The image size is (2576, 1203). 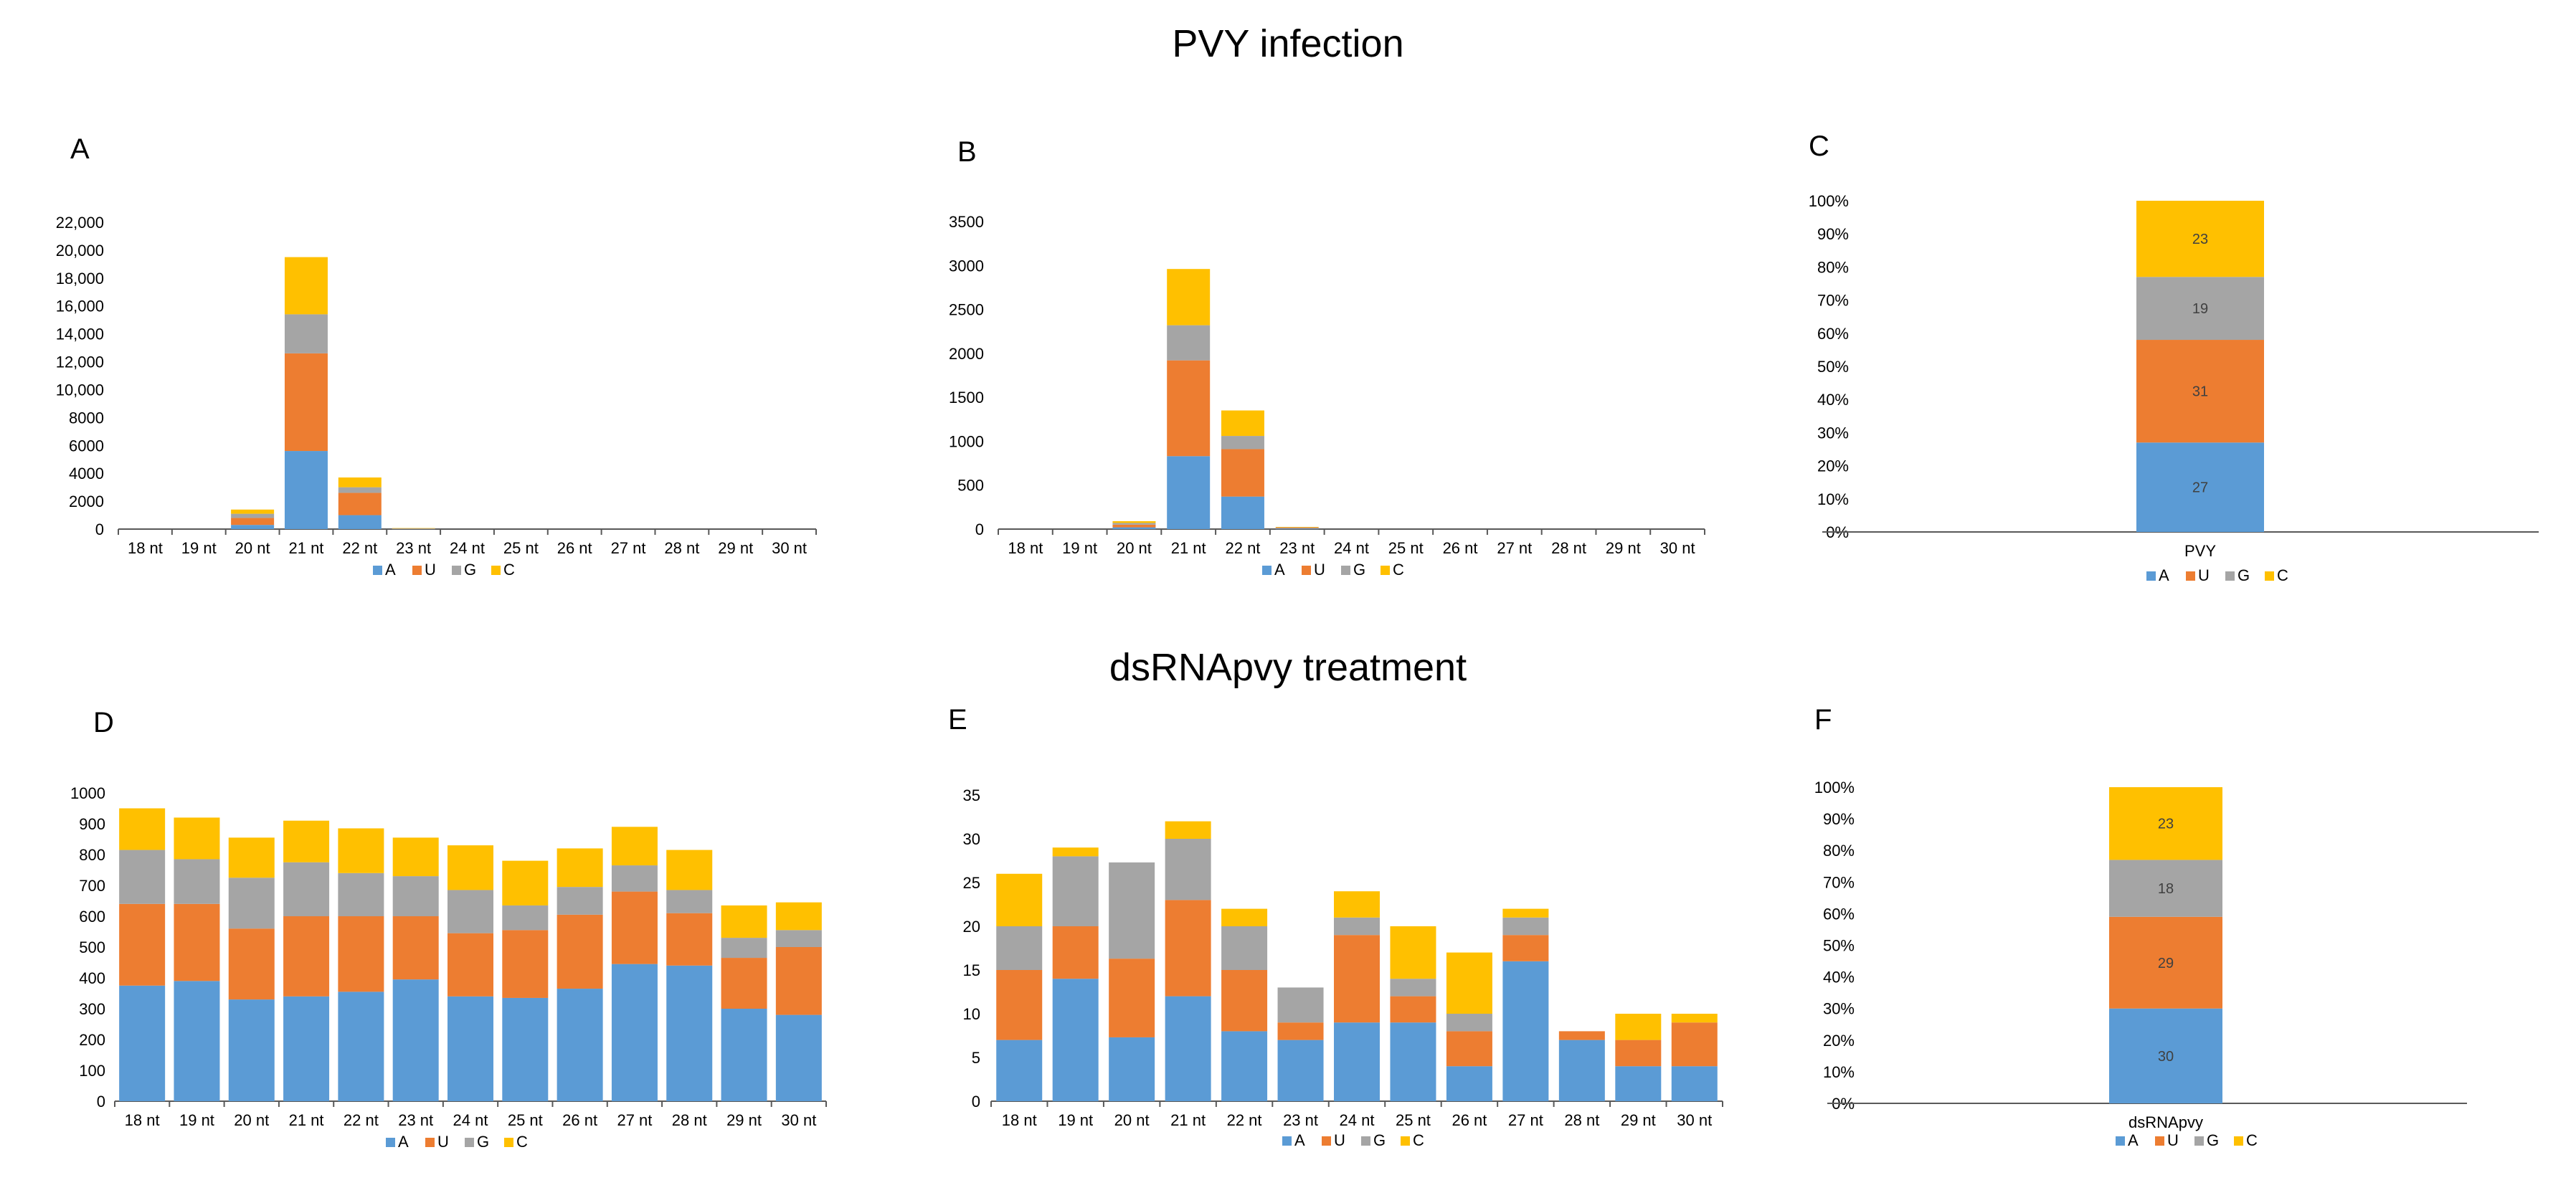 I want to click on chart-d-bar-u-23nt, so click(x=415, y=948).